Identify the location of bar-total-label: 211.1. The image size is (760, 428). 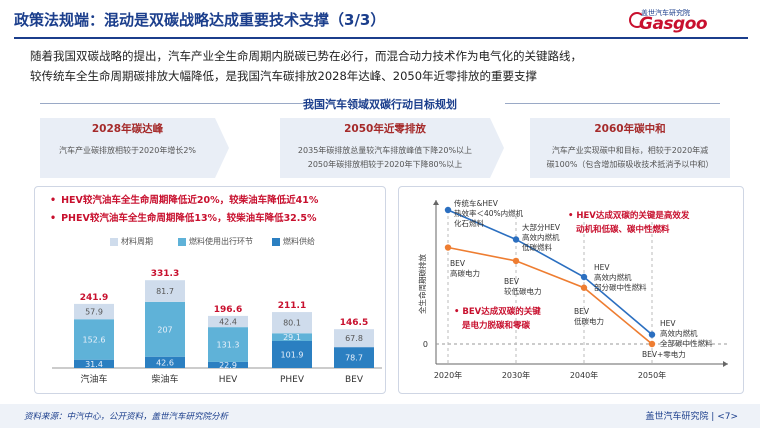
(292, 306).